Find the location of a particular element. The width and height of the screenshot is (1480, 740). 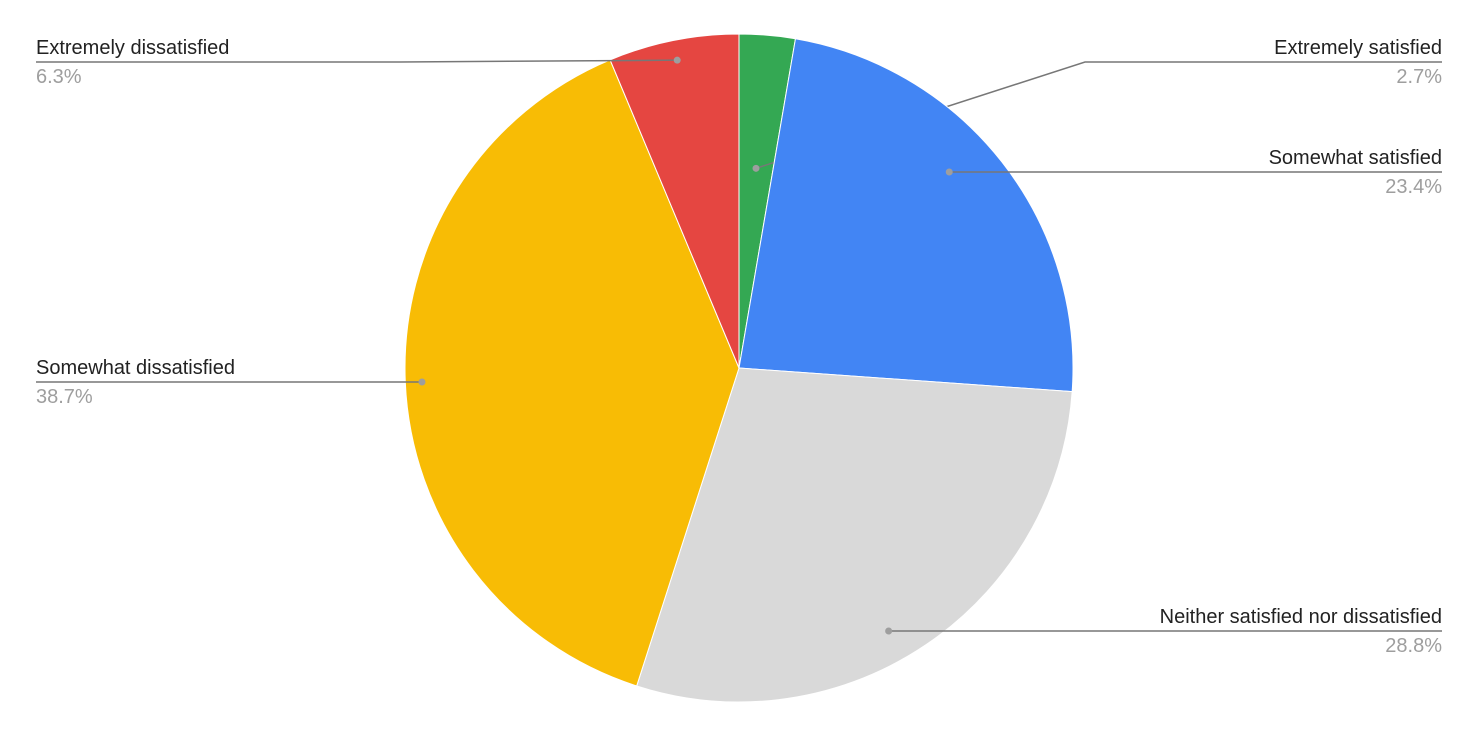

slice-percent: 38.7% is located at coordinates (64, 397).